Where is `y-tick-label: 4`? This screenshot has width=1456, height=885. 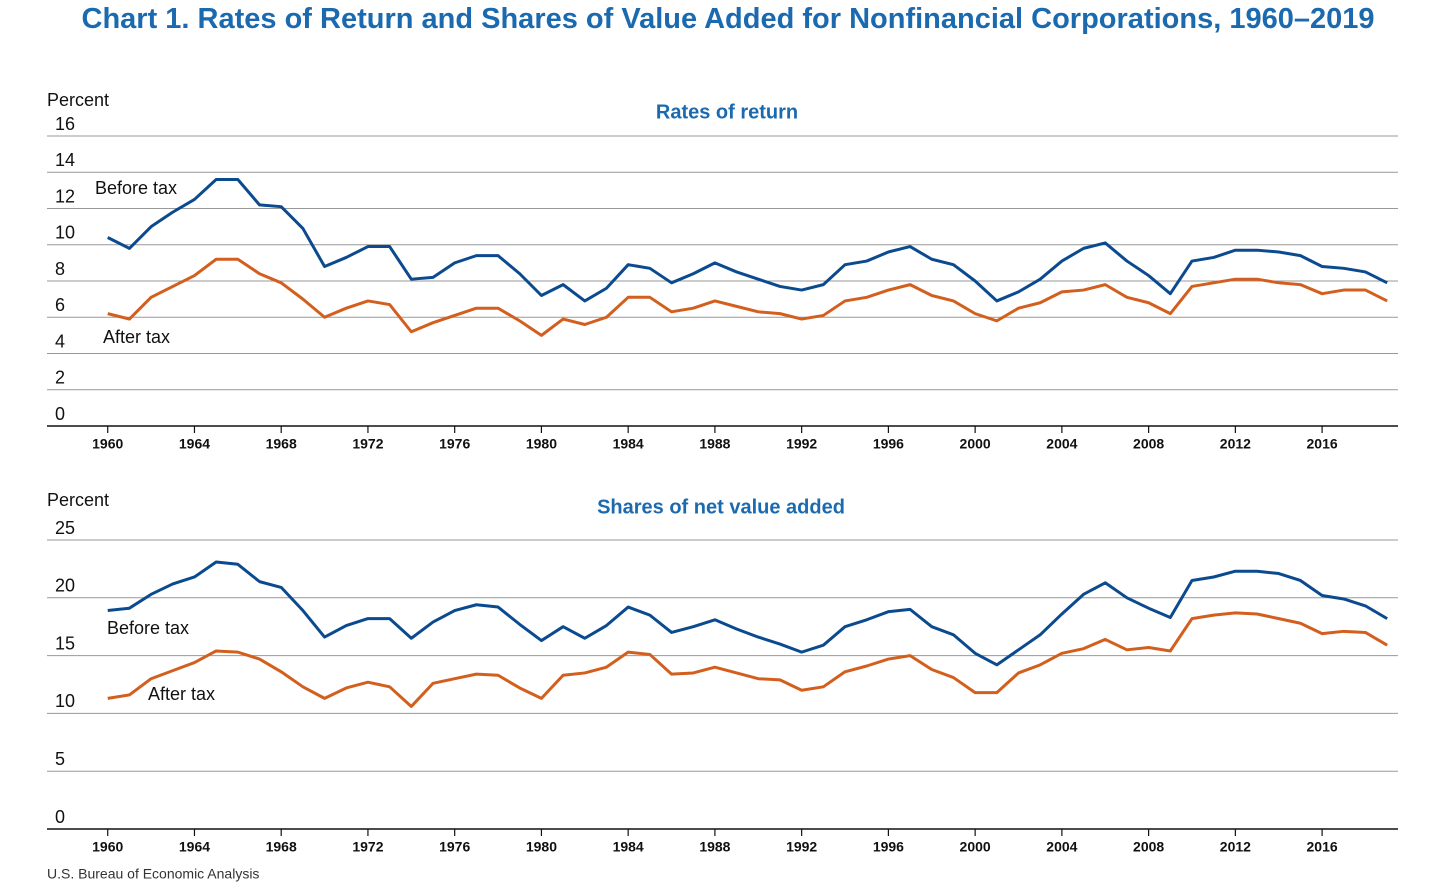 y-tick-label: 4 is located at coordinates (60, 341).